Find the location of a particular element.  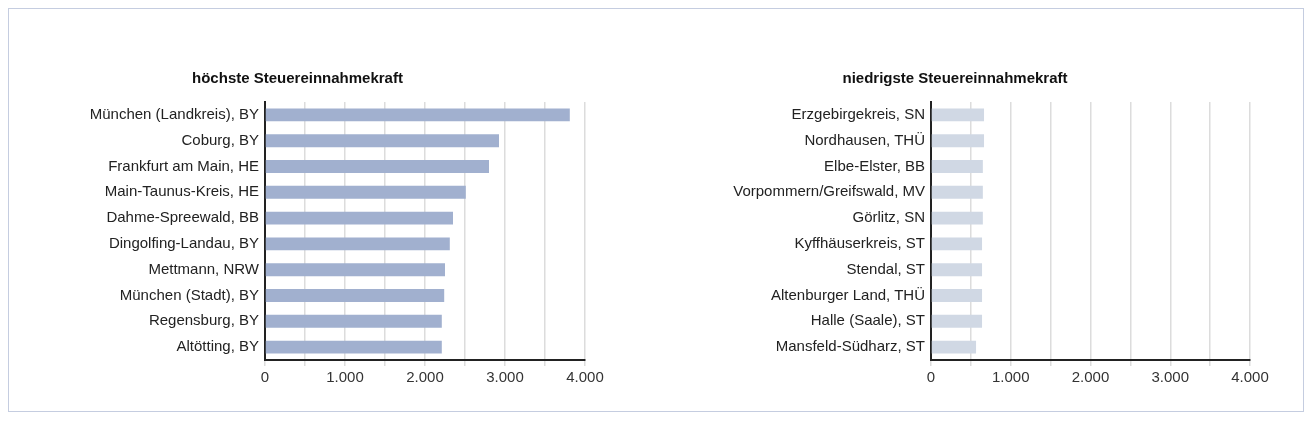

y-tick-label: Halle (Saale), ST is located at coordinates (867, 320).